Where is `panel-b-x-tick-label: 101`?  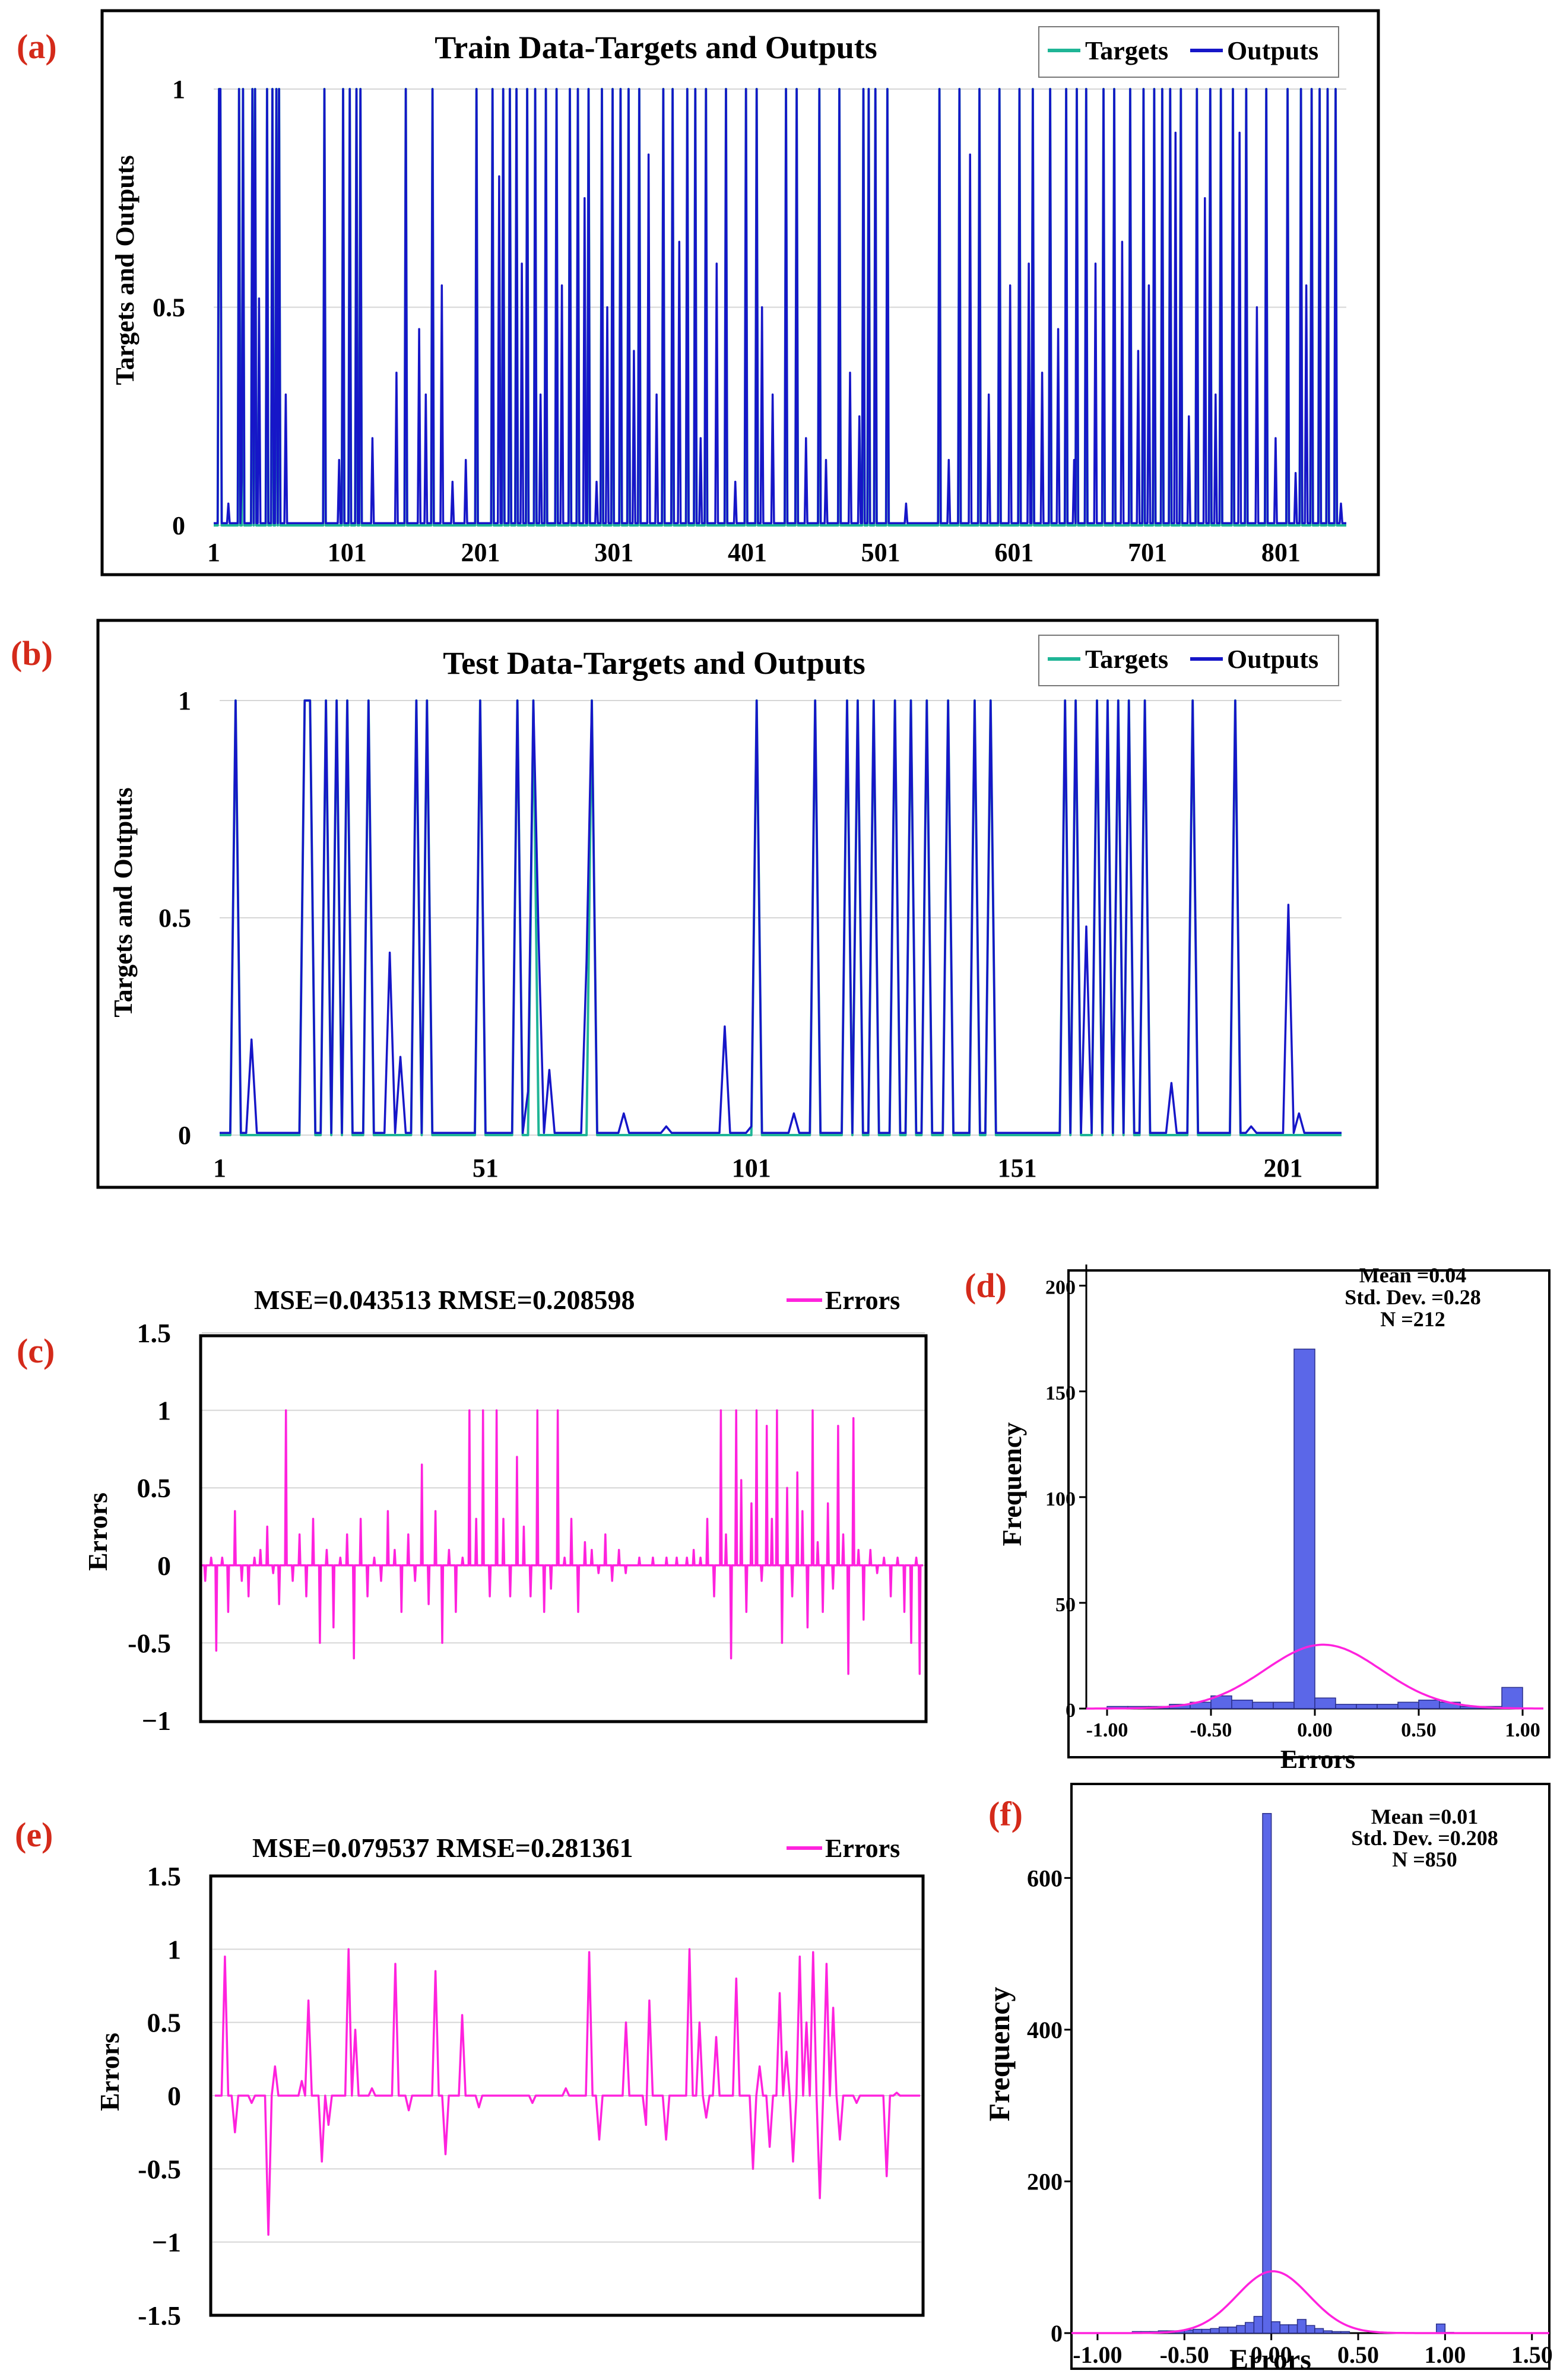
panel-b-x-tick-label: 101 is located at coordinates (751, 1168).